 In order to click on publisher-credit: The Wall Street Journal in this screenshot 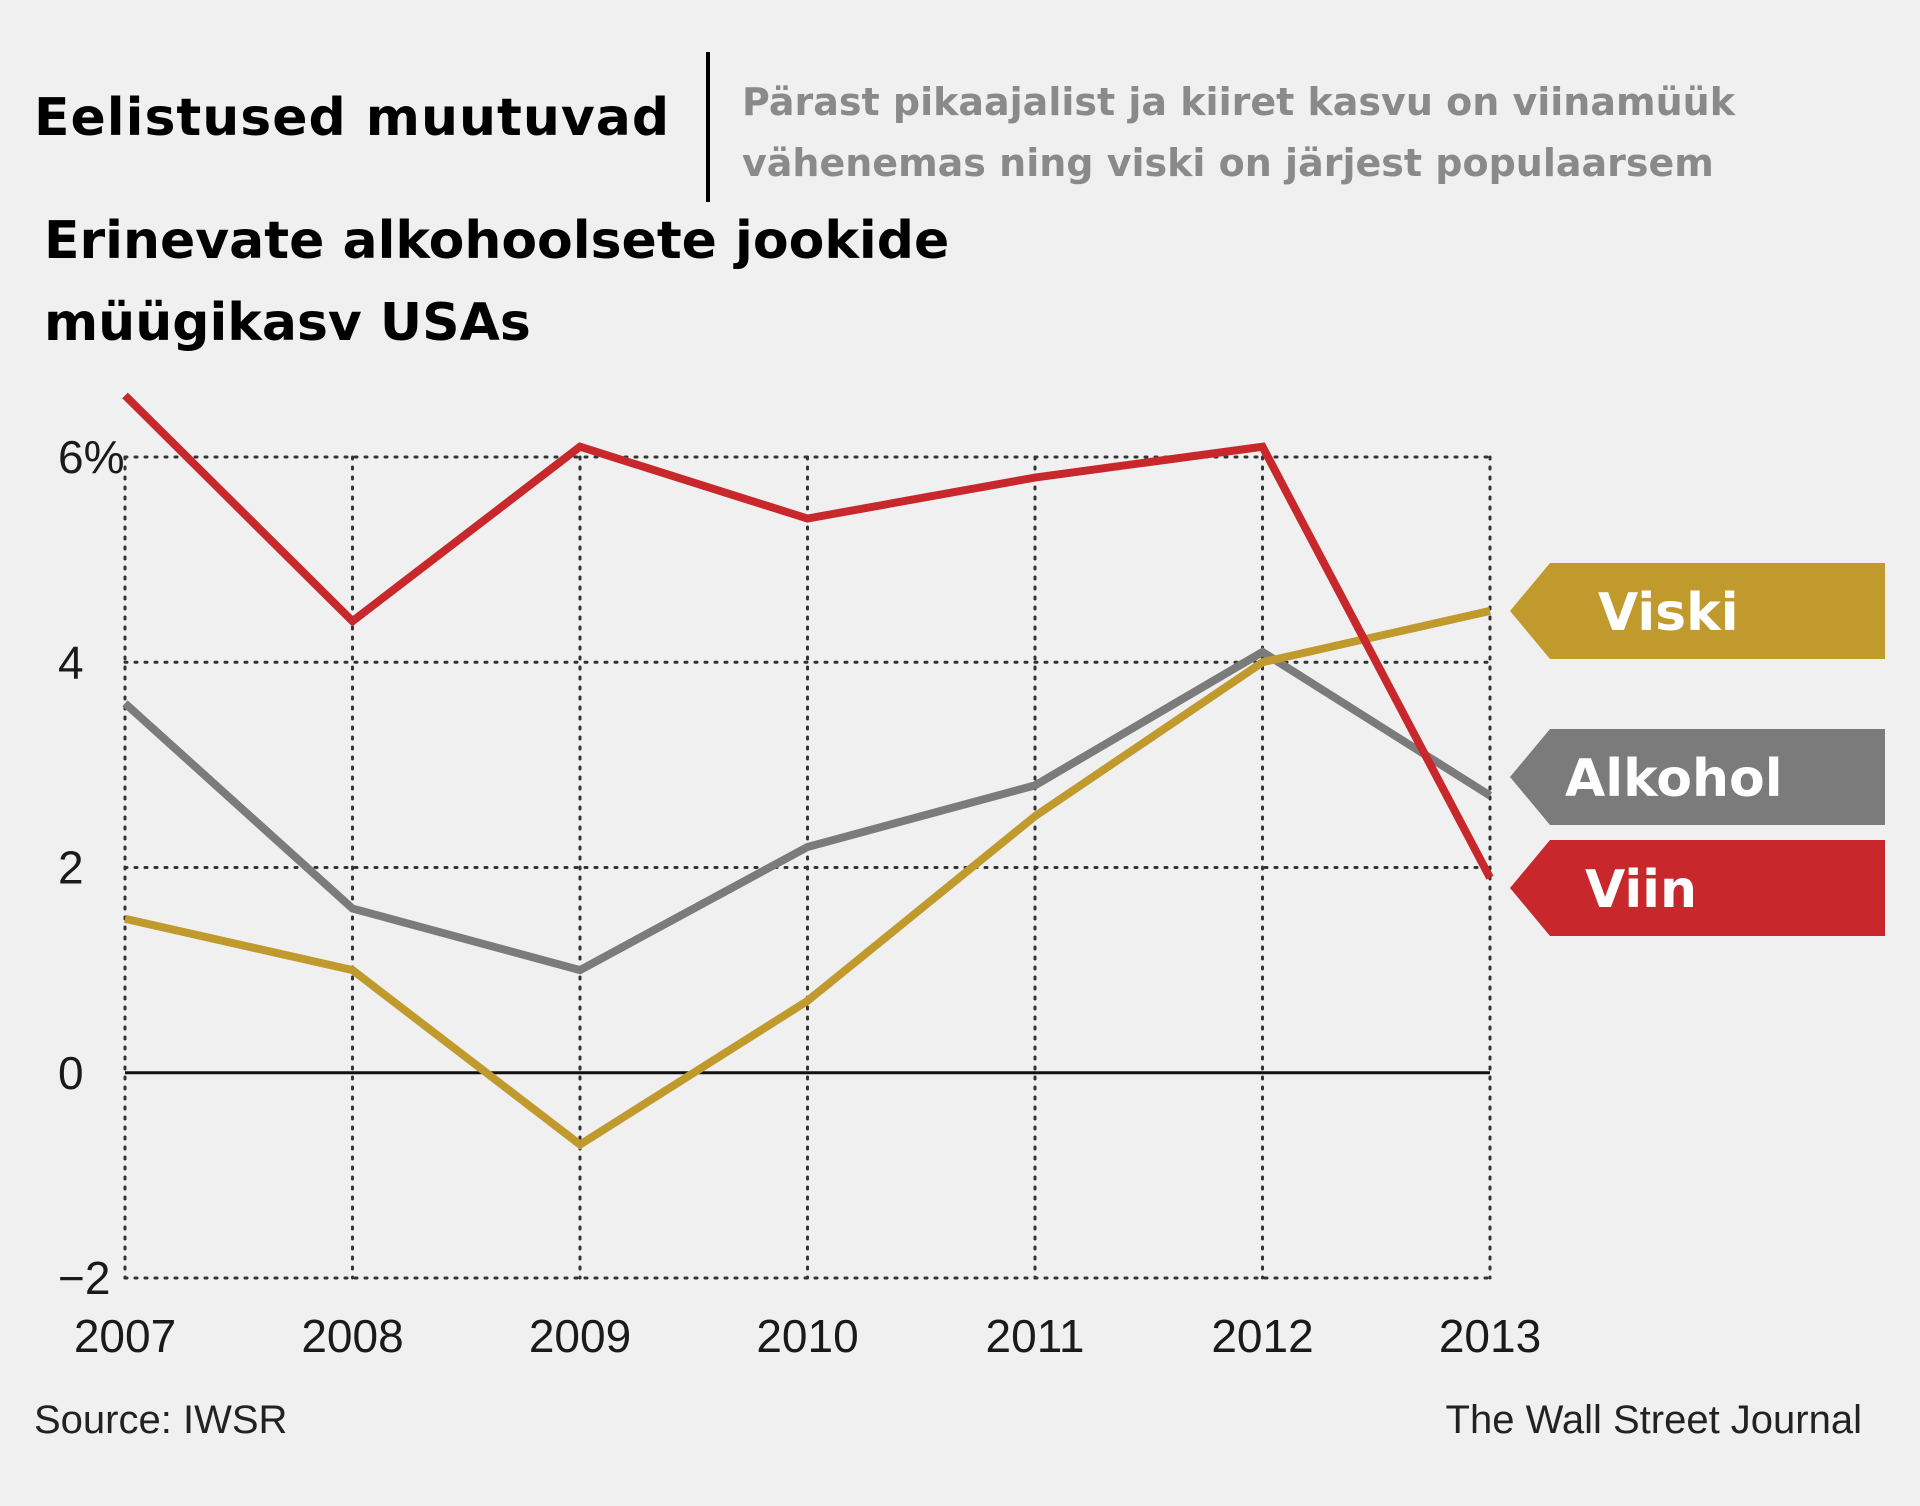, I will do `click(1653, 1420)`.